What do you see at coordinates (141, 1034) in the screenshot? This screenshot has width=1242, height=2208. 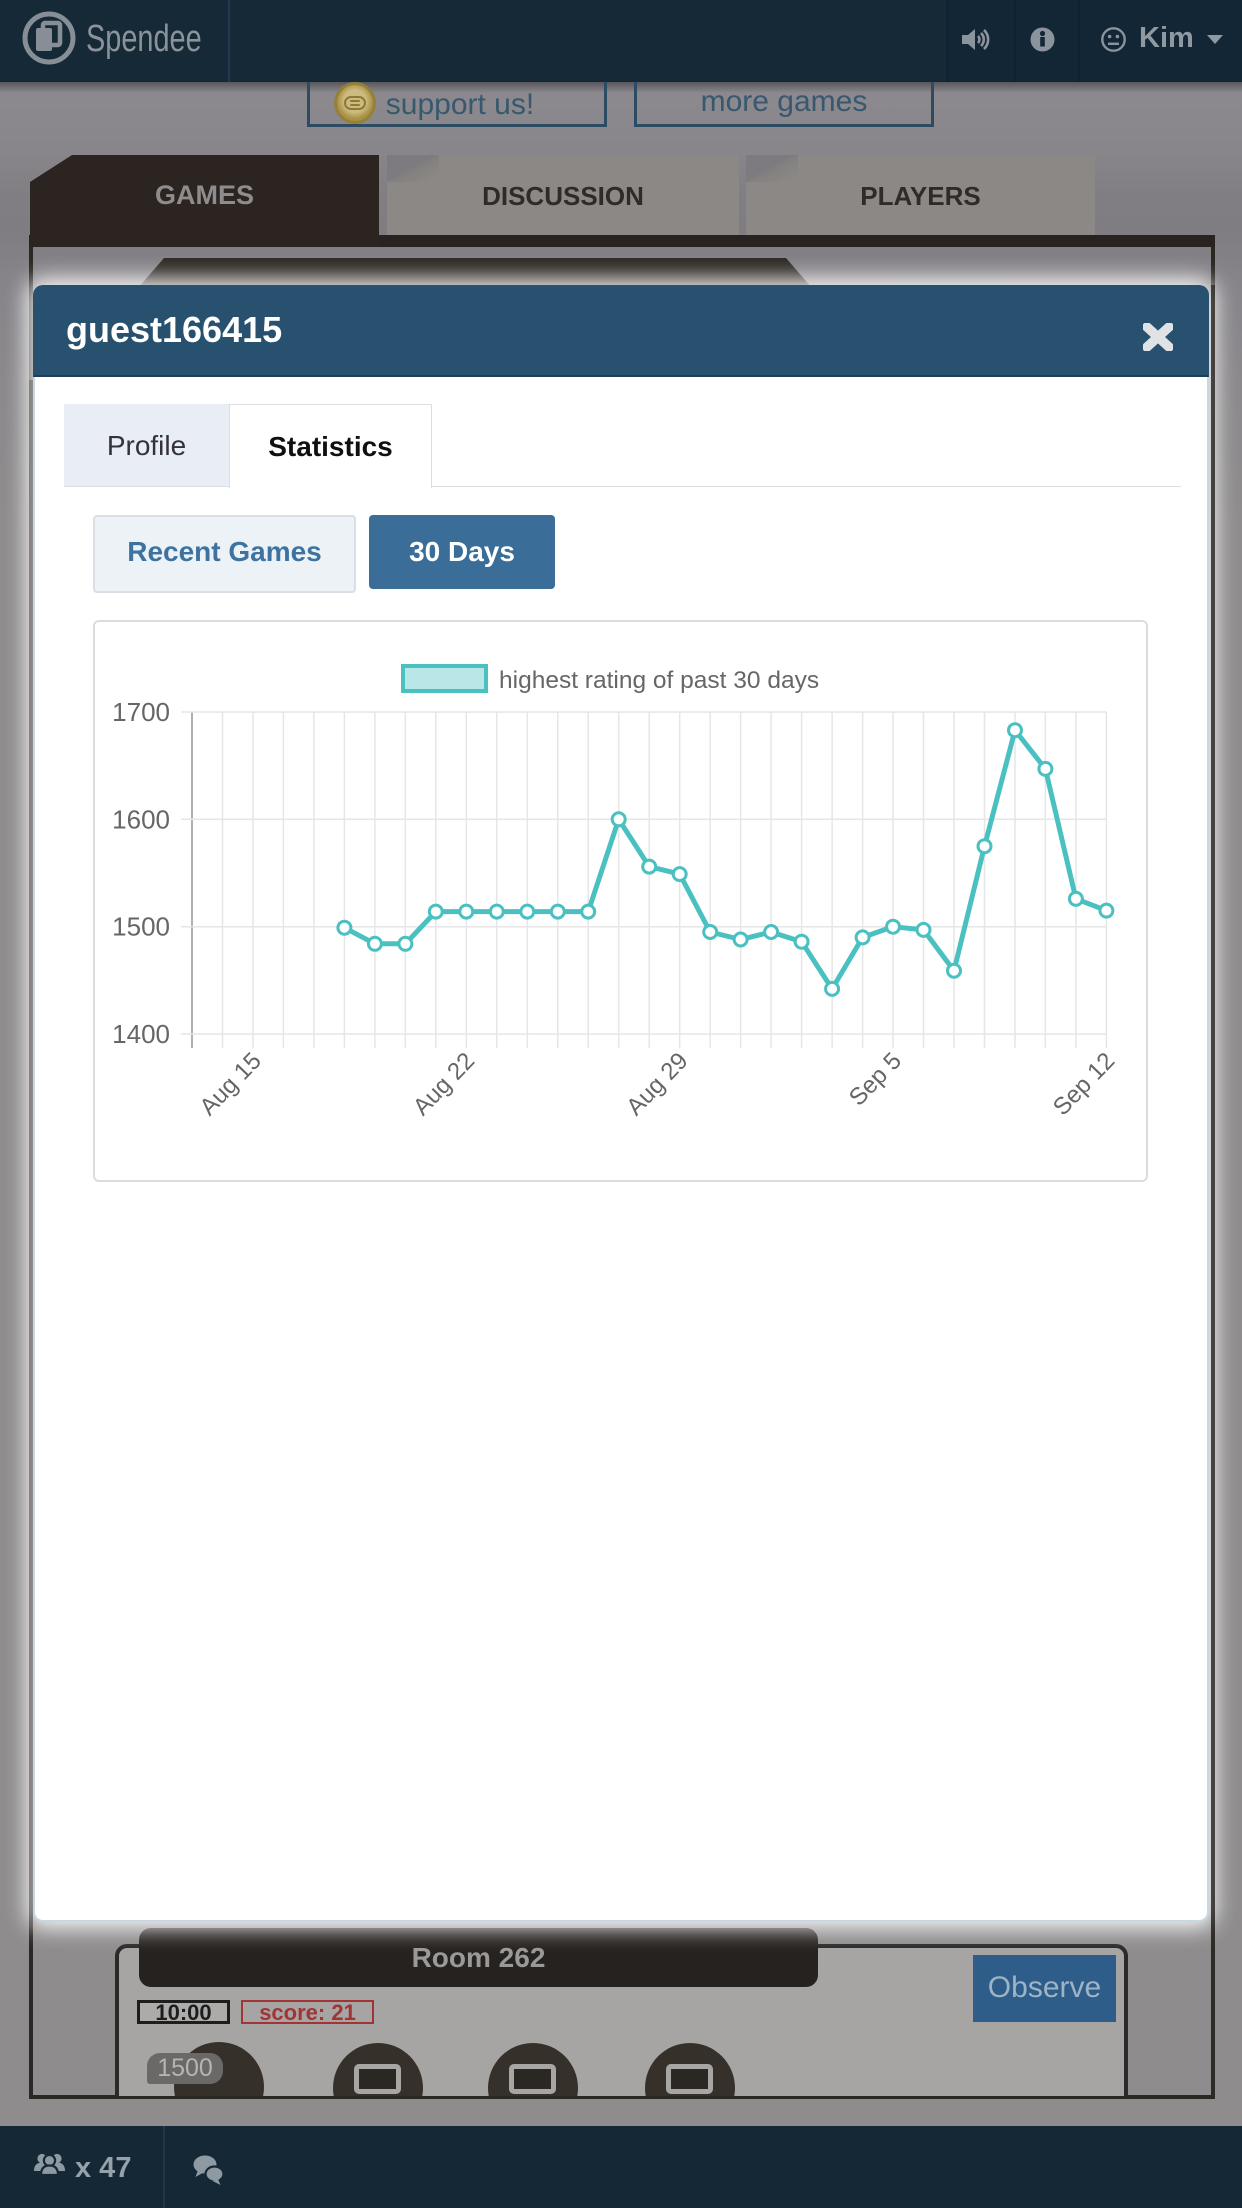 I see `svg-text: 1400` at bounding box center [141, 1034].